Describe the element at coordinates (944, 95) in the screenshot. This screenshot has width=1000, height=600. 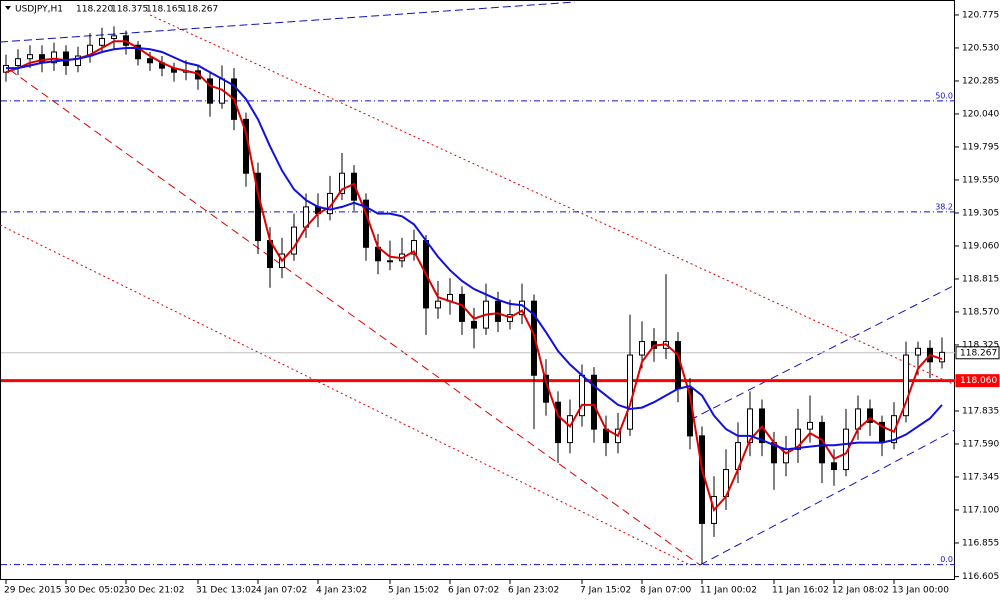
I see `fib-label: 50.0` at that location.